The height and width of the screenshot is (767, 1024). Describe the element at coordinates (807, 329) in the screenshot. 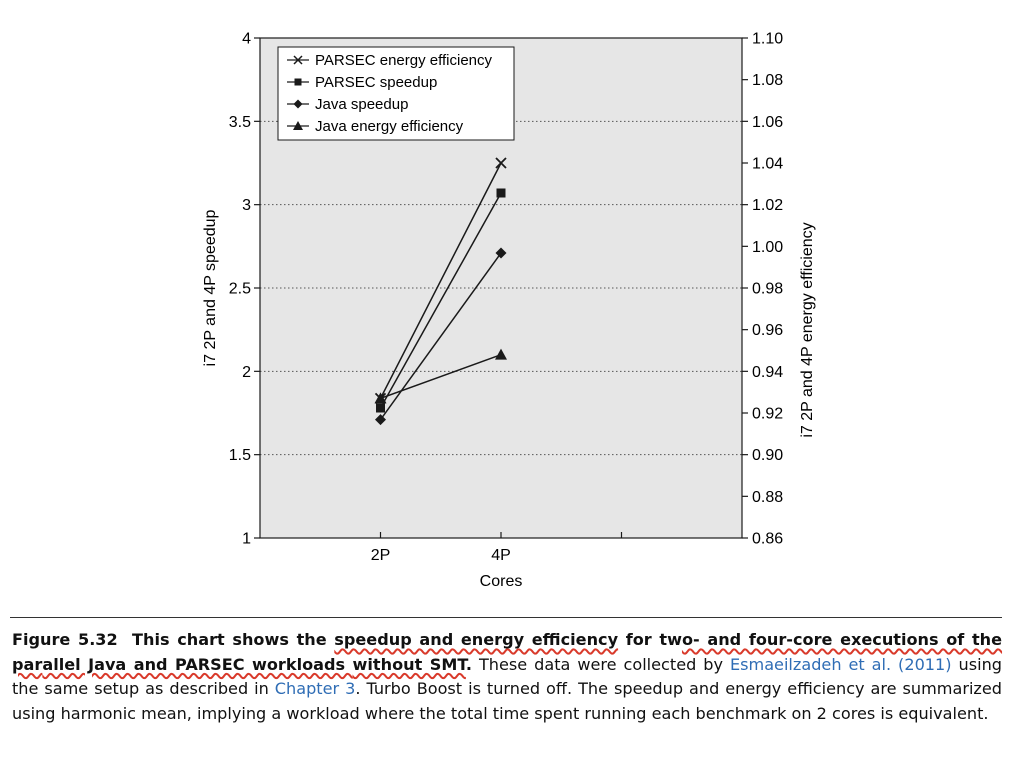

I see `y2-axis-label: i7 2P and 4P energy efficiency` at that location.